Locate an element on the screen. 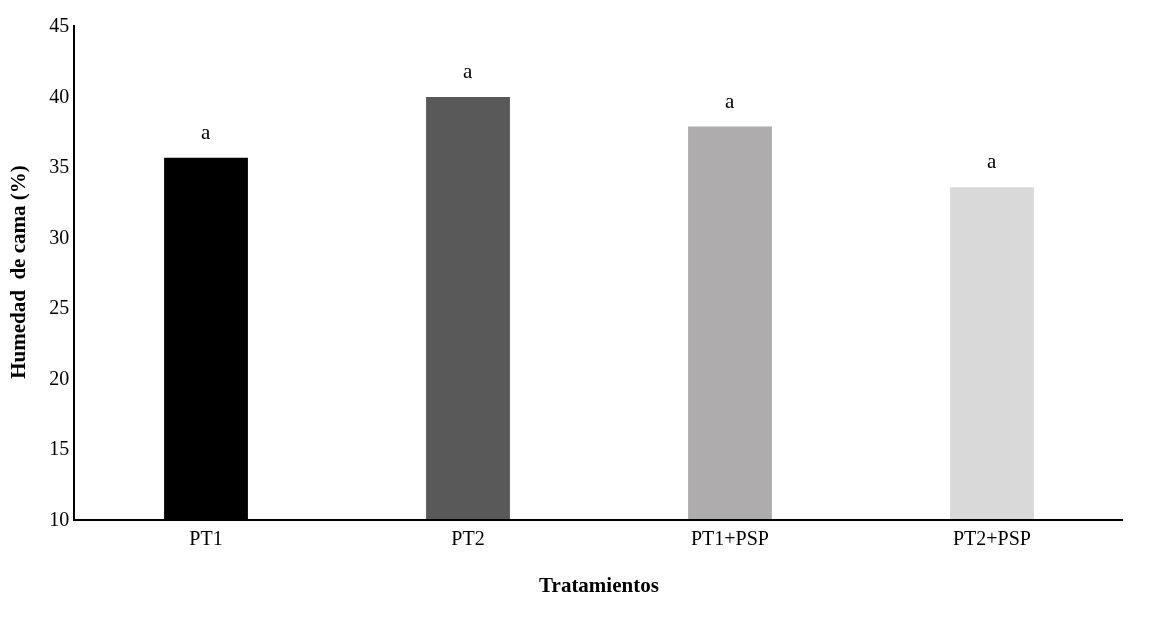 The width and height of the screenshot is (1153, 624). y-tick-label: 10 is located at coordinates (59, 519).